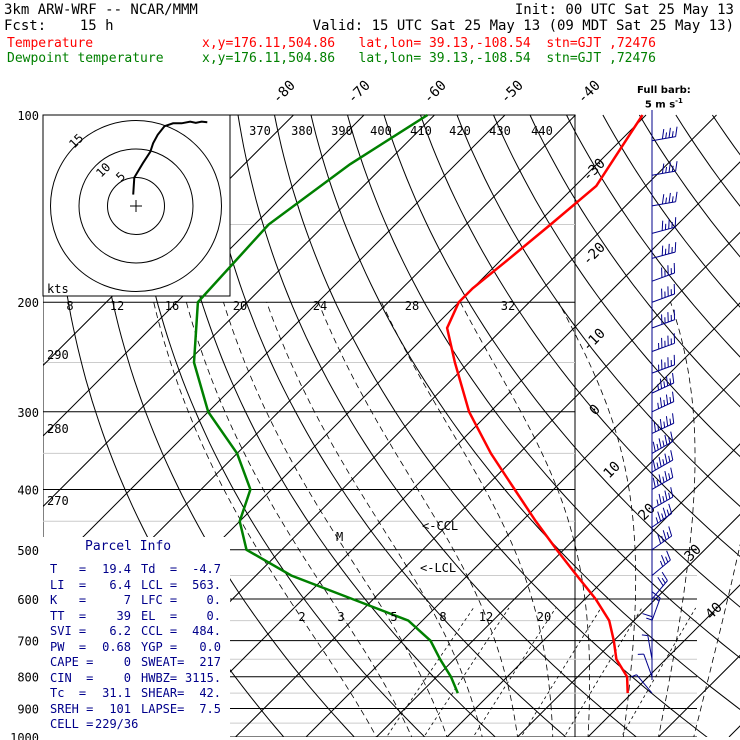 The width and height of the screenshot is (740, 740). Describe the element at coordinates (170, 157) in the screenshot. I see `hodograph-trace` at that location.